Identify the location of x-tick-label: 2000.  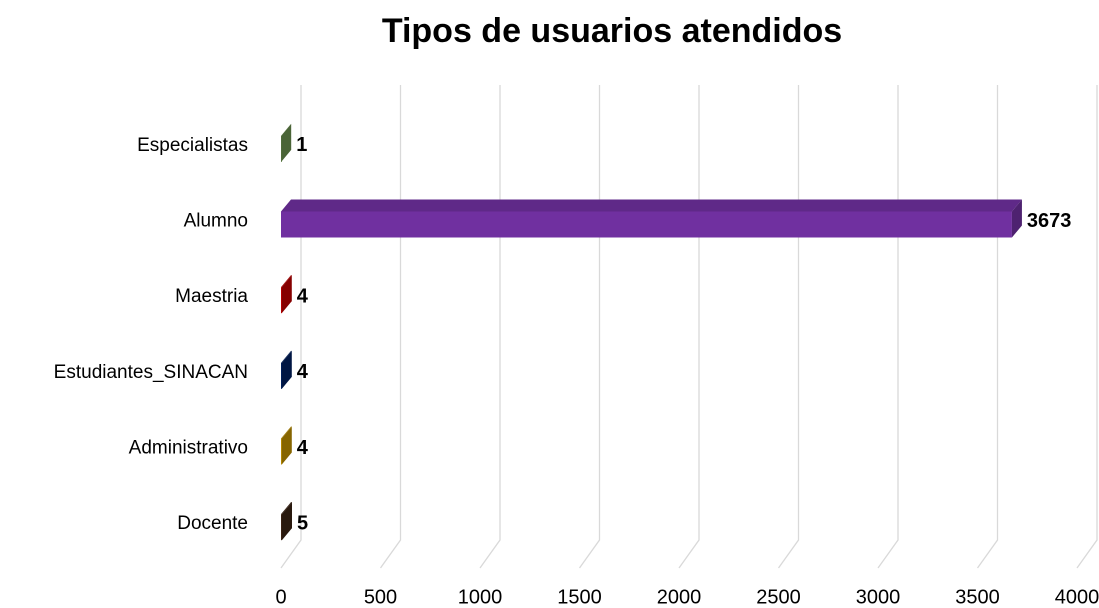
(679, 597).